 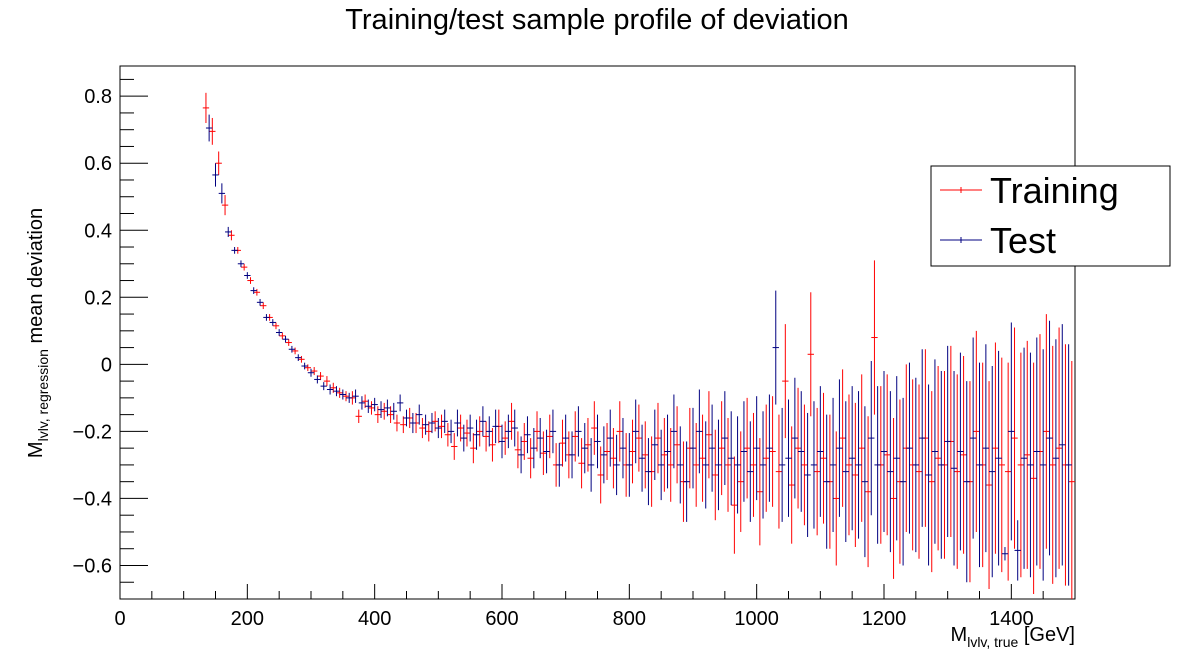 What do you see at coordinates (247, 619) in the screenshot?
I see `x-tick-label: 200` at bounding box center [247, 619].